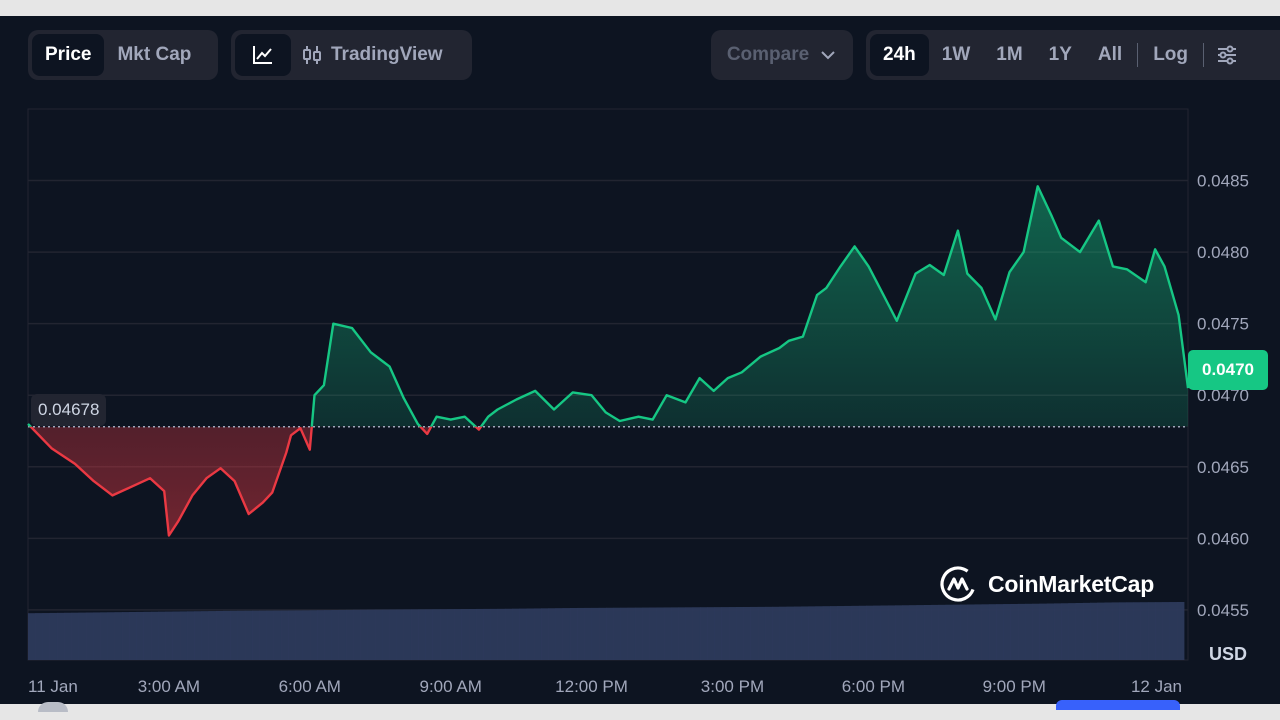 The image size is (1280, 720). I want to click on volume-bars, so click(606, 631).